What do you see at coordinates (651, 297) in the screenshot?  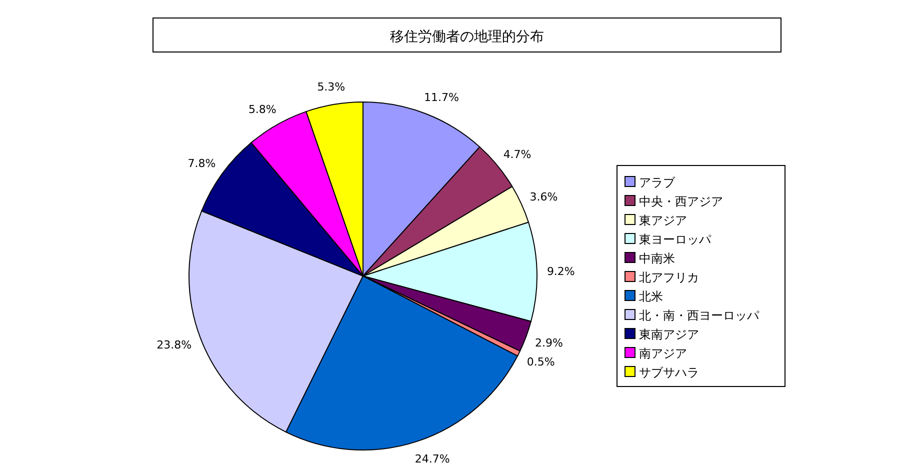 I see `legend-label: 北米` at bounding box center [651, 297].